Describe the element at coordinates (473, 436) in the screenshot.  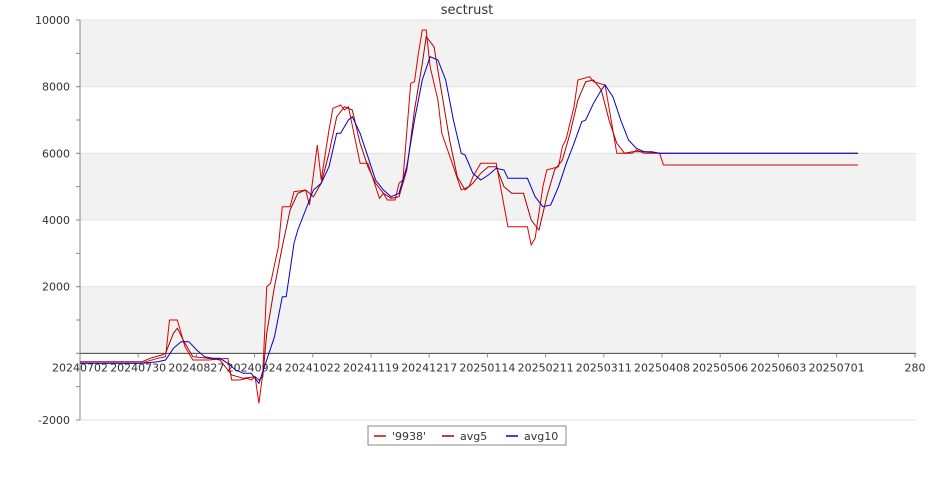
I see `legend-label: avg5` at that location.